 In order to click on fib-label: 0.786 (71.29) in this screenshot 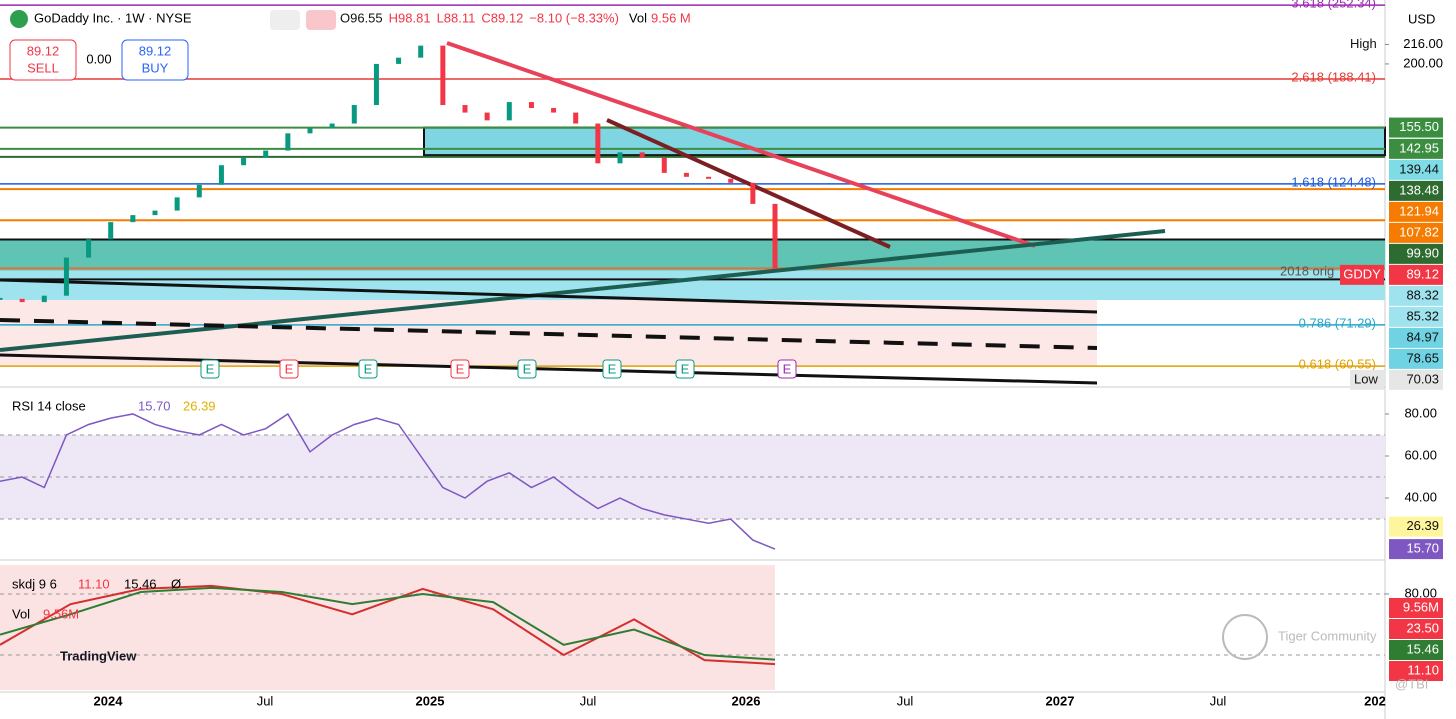, I will do `click(1337, 322)`.